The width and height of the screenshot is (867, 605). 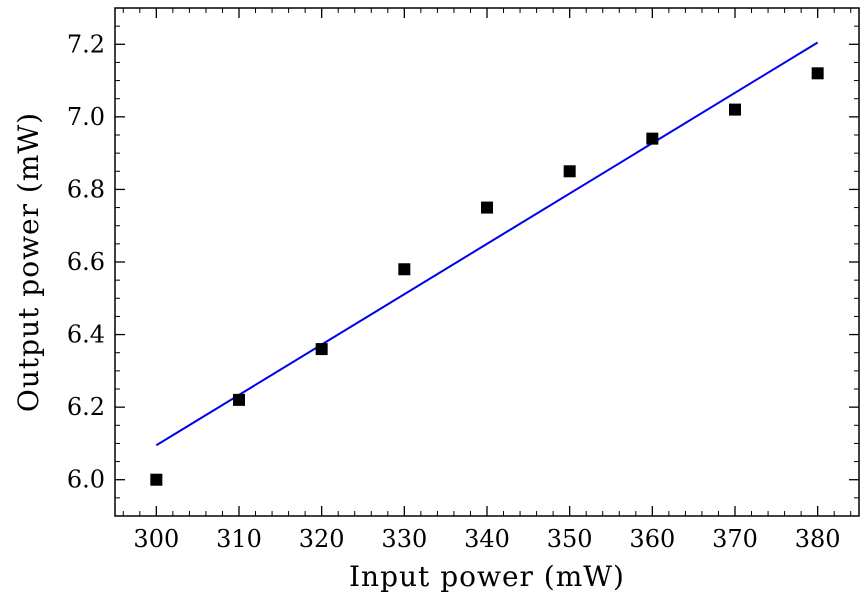 I want to click on x-tick-labels: 300 310 320 330 340 350 360 370 380, so click(x=486, y=539).